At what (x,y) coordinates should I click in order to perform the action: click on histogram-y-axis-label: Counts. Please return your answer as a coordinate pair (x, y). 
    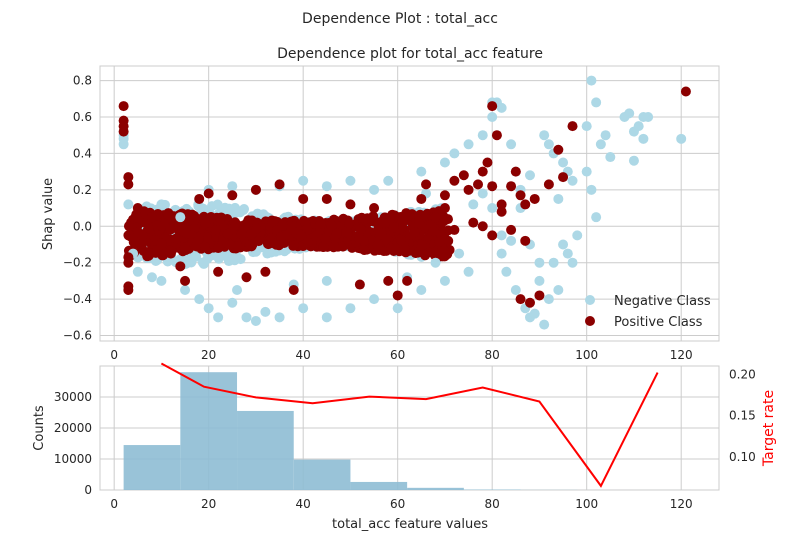
    Looking at the image, I should click on (39, 428).